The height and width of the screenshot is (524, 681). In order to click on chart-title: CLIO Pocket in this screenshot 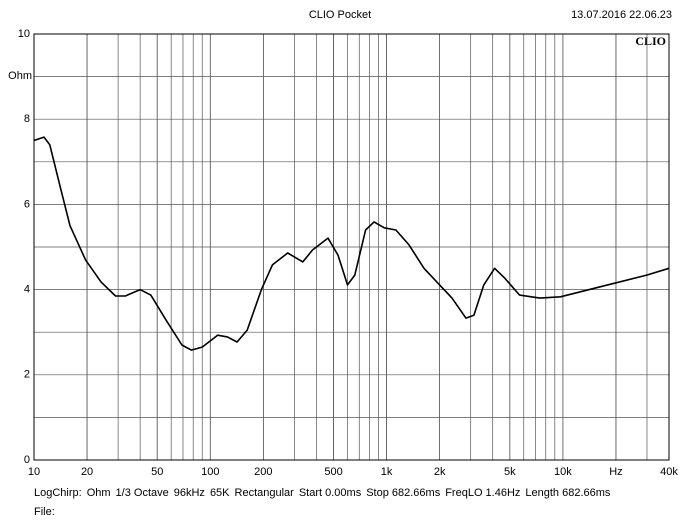, I will do `click(340, 15)`.